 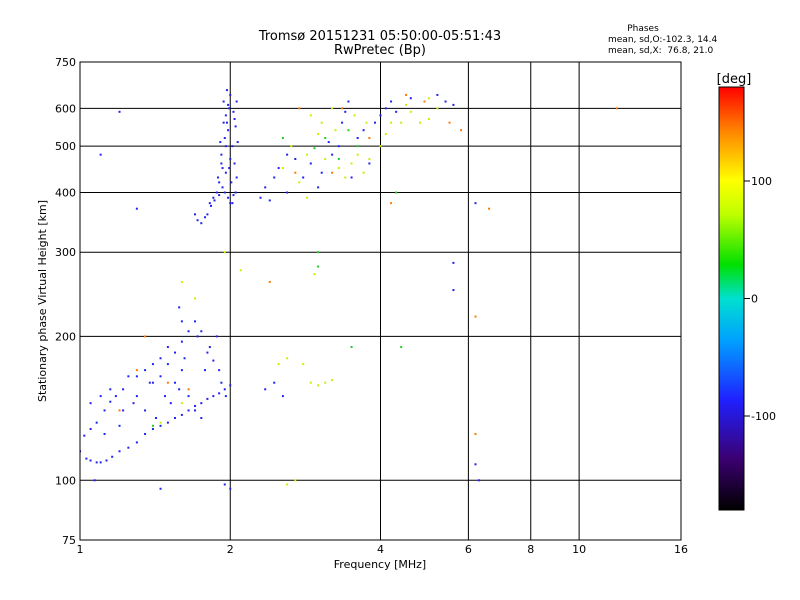 I want to click on stats-heading: Phases, so click(x=643, y=29).